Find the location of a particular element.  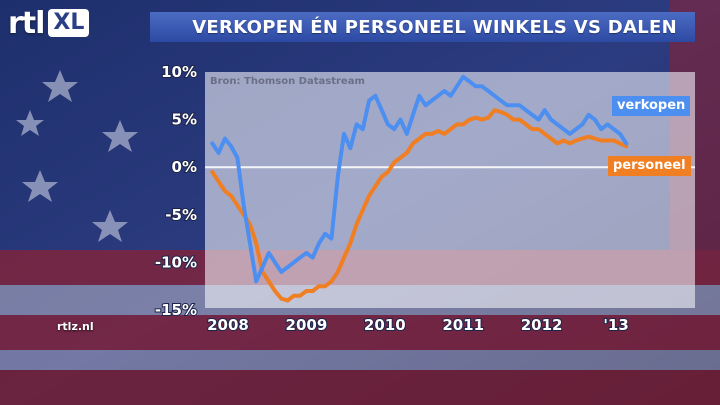

x-tick-label: '13 is located at coordinates (615, 325).